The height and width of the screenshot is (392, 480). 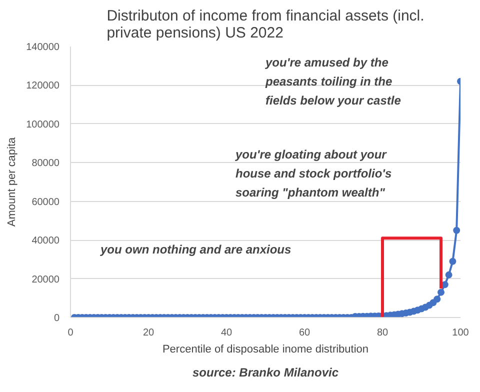 I want to click on y-tick-label: 0, so click(x=57, y=318).